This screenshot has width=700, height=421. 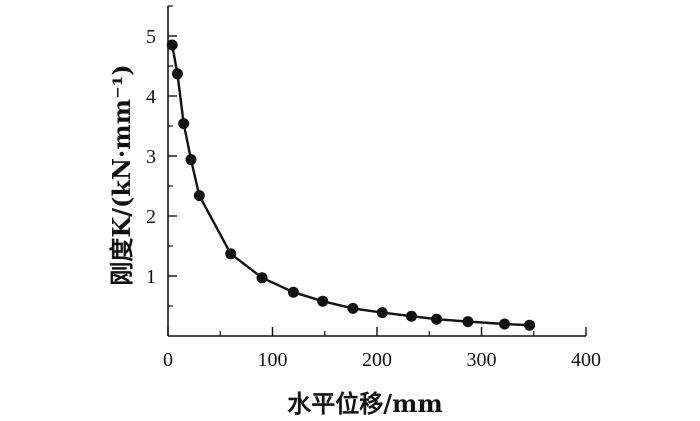 I want to click on y-ticks: 1 2 3 4 5, so click(x=161, y=156).